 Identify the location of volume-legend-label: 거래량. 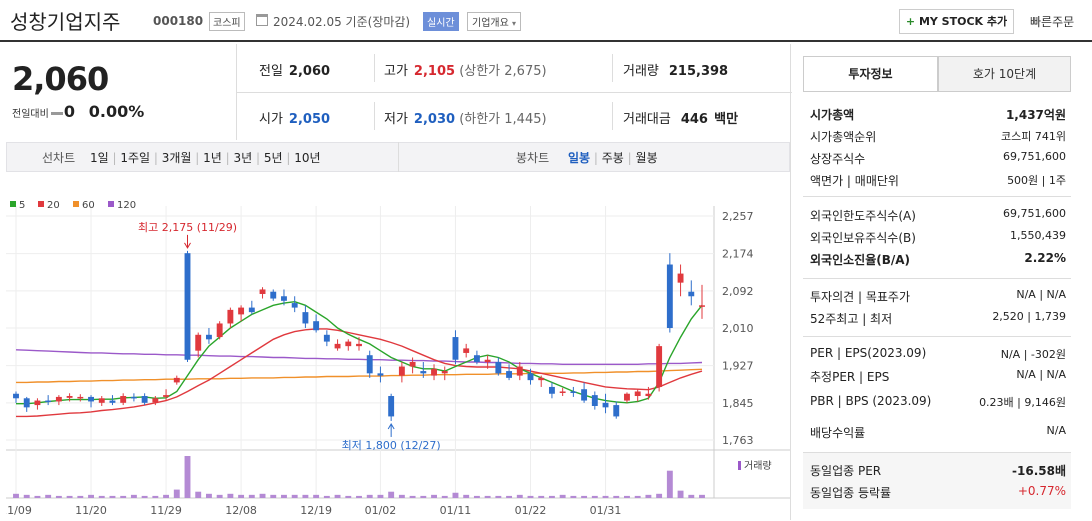
(758, 466).